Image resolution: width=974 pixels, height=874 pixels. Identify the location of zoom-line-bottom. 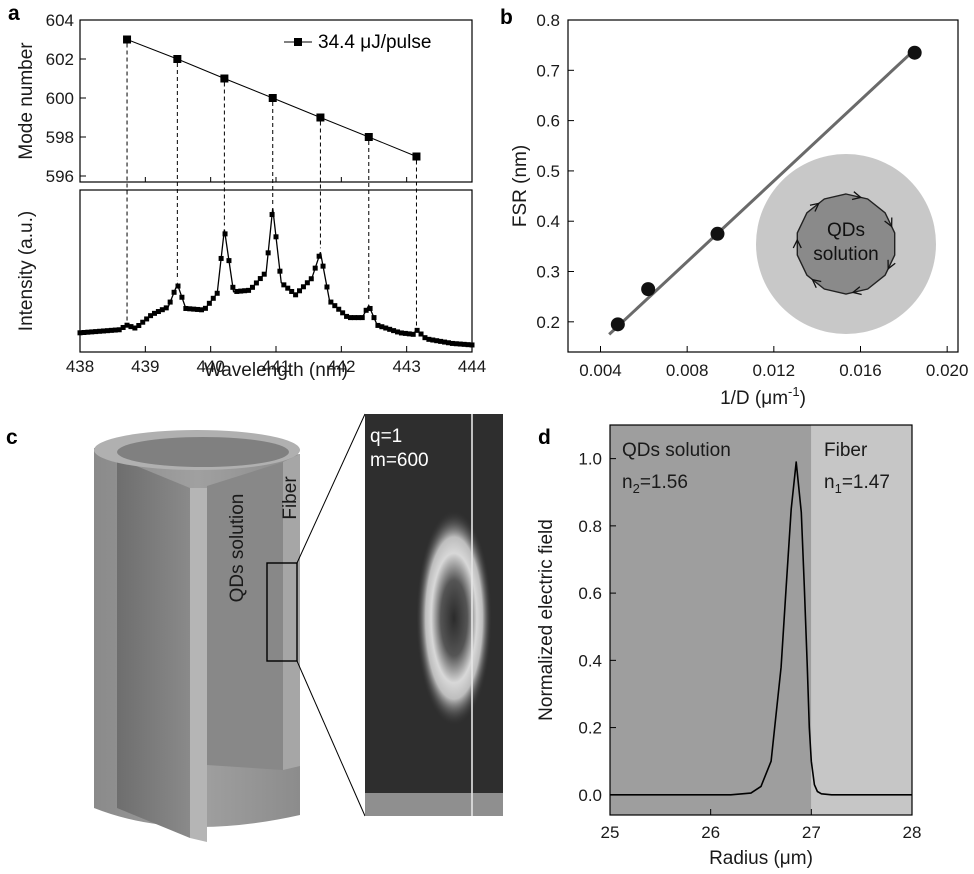
(331, 738).